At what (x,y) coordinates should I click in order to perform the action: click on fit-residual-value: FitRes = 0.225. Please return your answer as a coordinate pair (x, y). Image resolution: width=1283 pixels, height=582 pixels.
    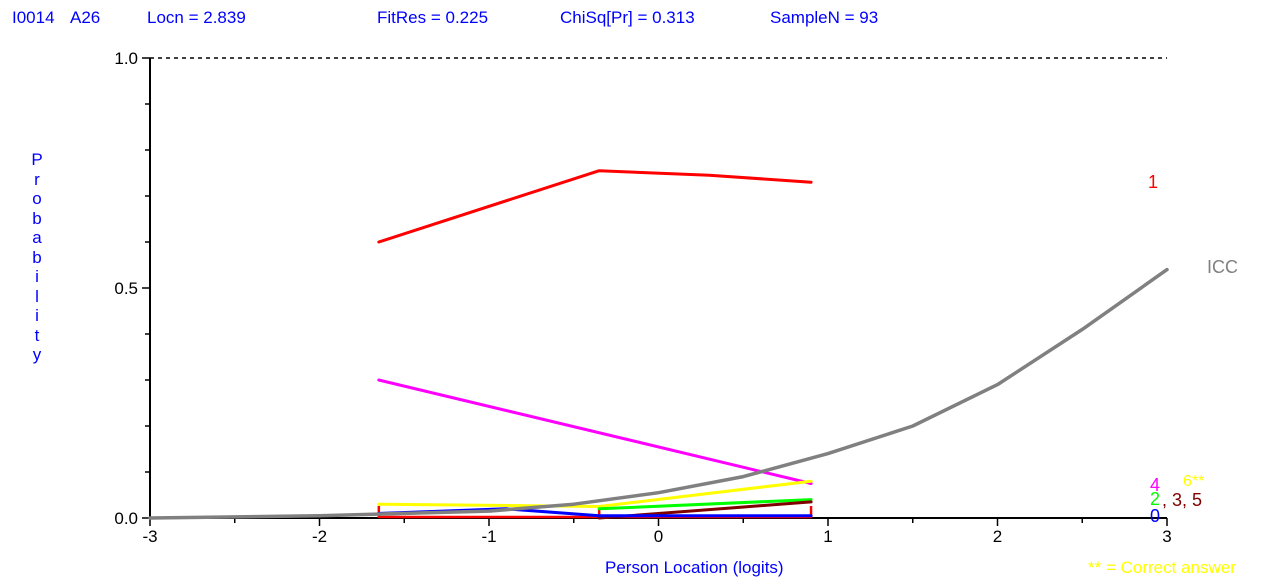
    Looking at the image, I should click on (433, 17).